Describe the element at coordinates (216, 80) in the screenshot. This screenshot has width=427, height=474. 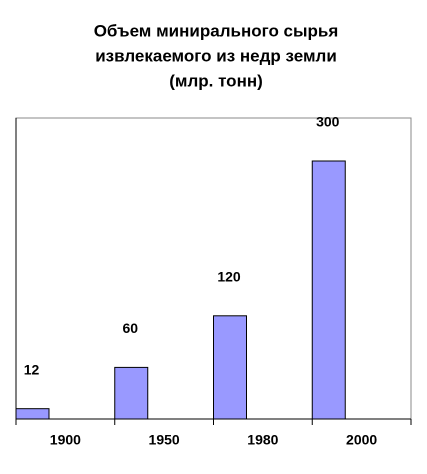
I see `chart-title: (млр. тонн)` at that location.